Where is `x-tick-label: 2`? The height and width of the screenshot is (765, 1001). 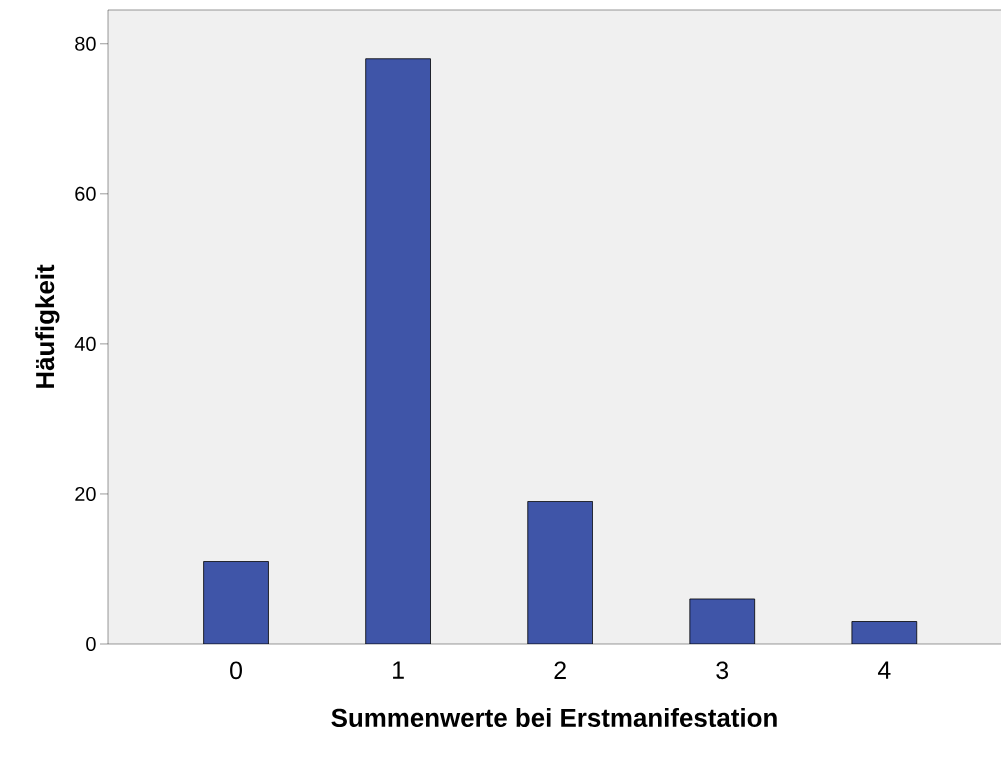 x-tick-label: 2 is located at coordinates (560, 670).